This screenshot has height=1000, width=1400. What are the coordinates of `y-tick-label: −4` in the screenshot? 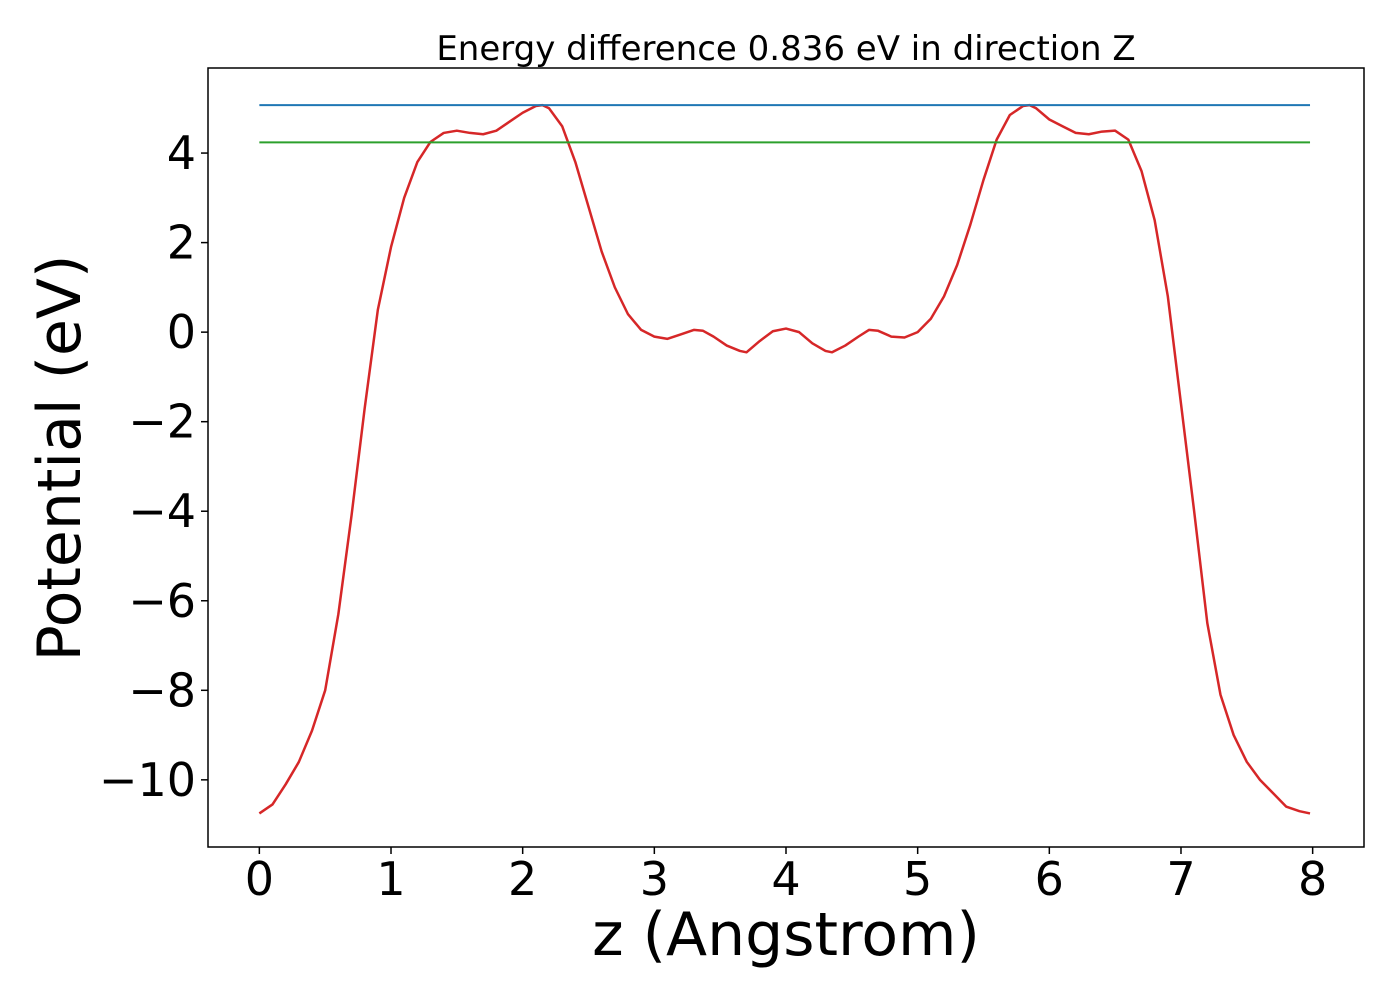 It's located at (162, 511).